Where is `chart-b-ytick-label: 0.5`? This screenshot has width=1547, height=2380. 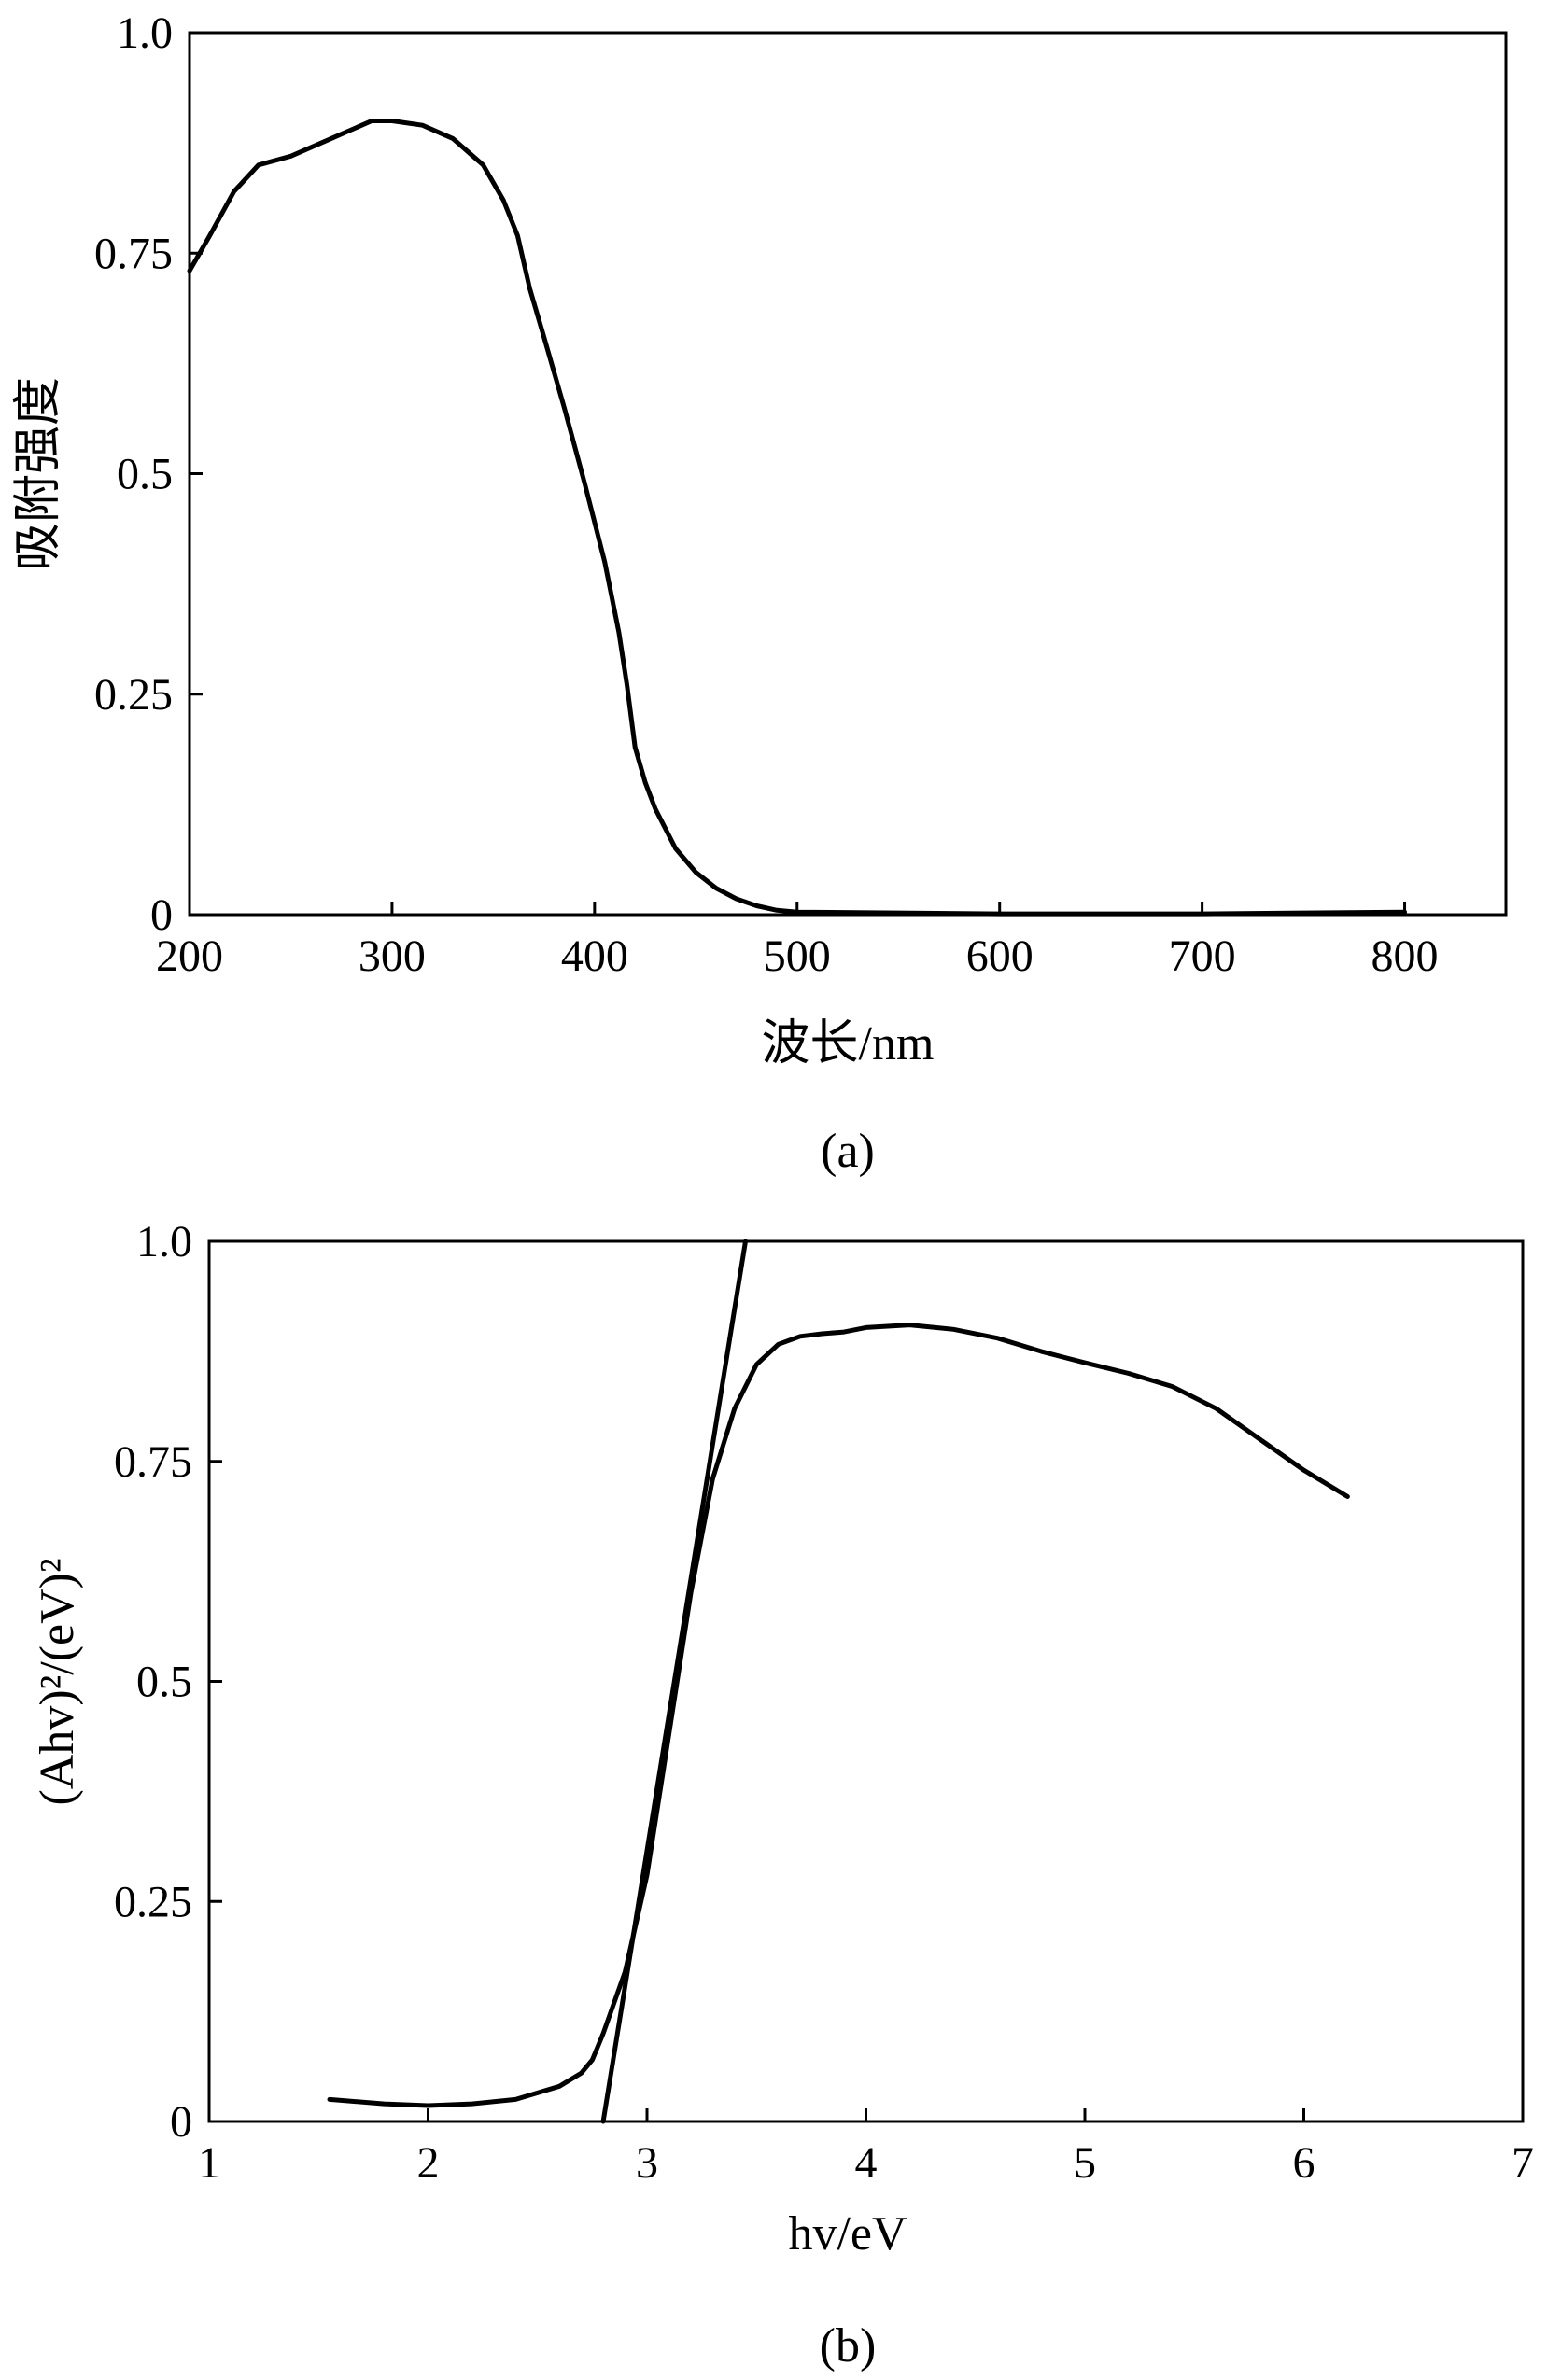
chart-b-ytick-label: 0.5 is located at coordinates (164, 1682).